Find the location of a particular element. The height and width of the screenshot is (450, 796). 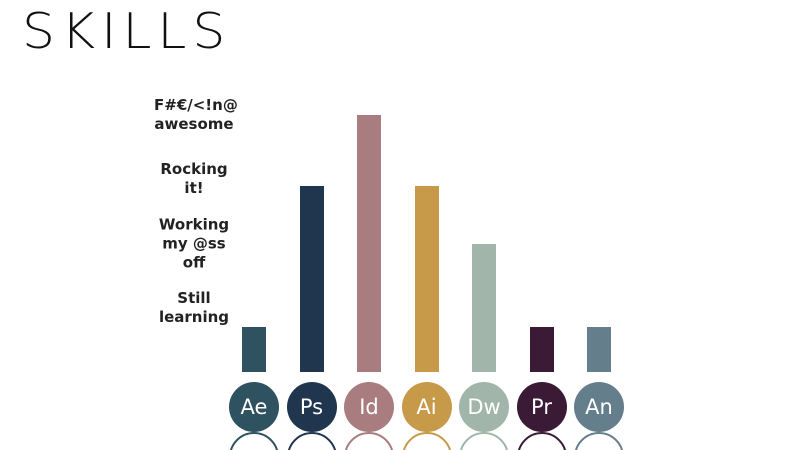

y-tick-label: Rocking it! is located at coordinates (194, 179).